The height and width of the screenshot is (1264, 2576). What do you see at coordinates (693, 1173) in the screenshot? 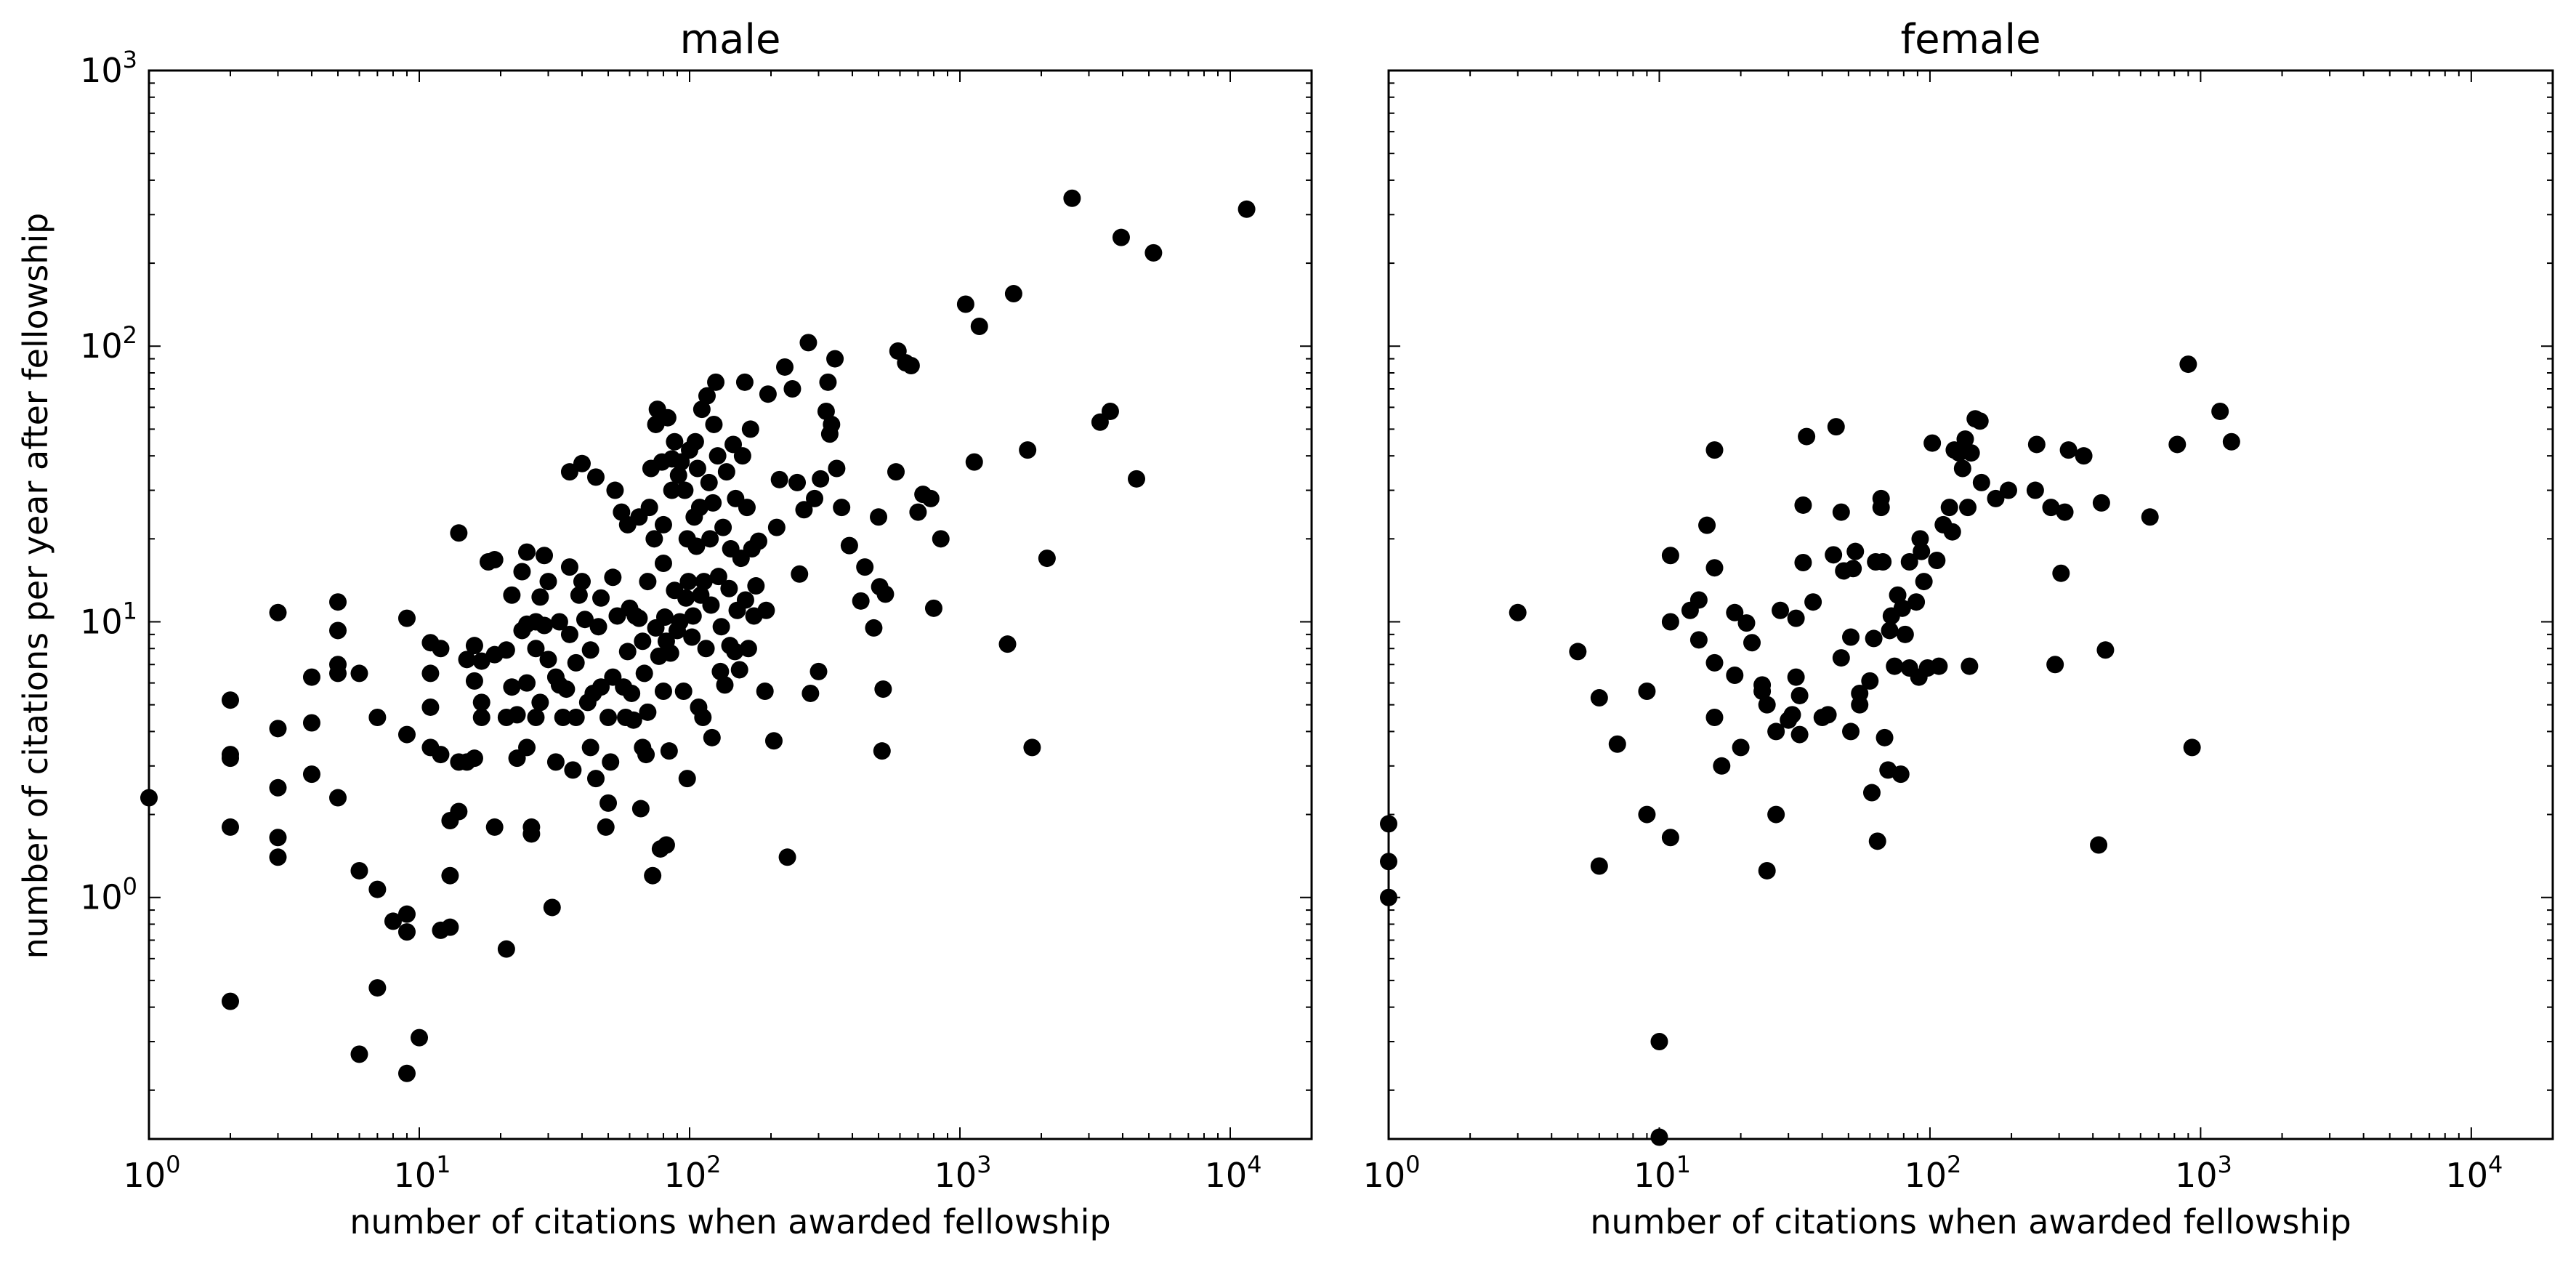
I see `male-x-tick-label: 10²` at bounding box center [693, 1173].